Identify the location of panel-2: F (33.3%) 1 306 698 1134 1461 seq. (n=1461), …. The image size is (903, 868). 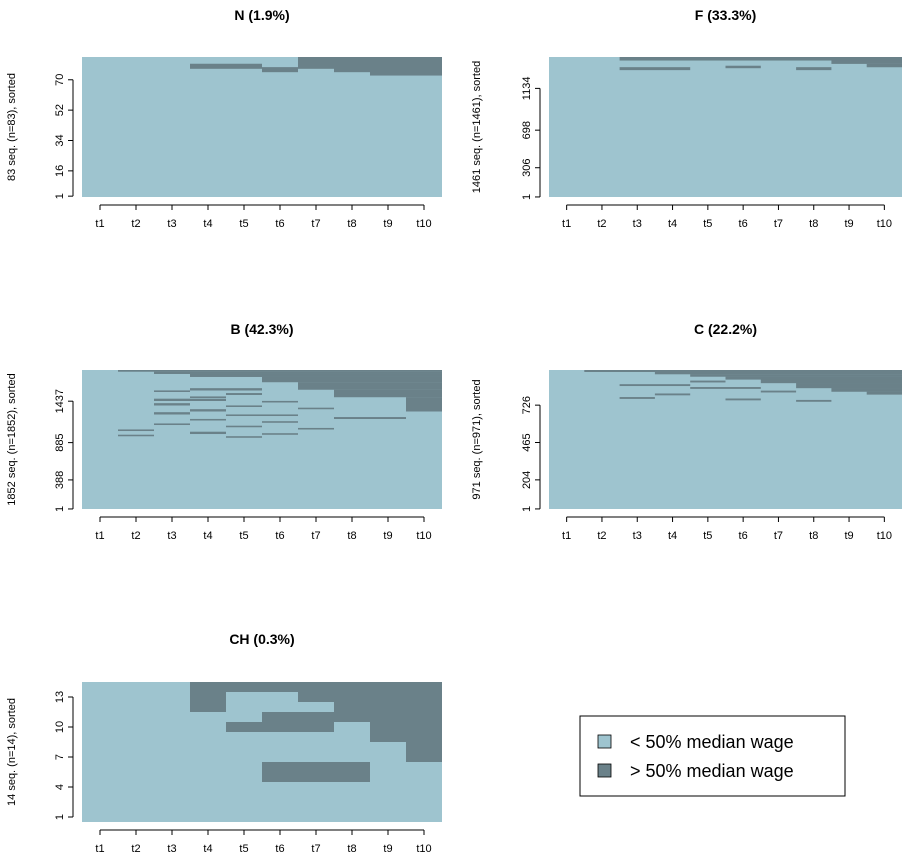
(686, 118).